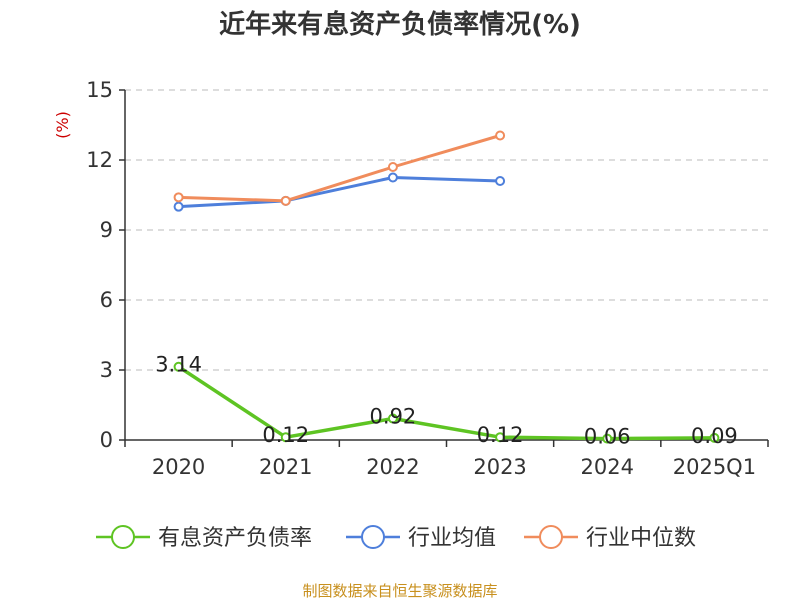 Image resolution: width=800 pixels, height=600 pixels. I want to click on x-tick-label: 2020, so click(178, 467).